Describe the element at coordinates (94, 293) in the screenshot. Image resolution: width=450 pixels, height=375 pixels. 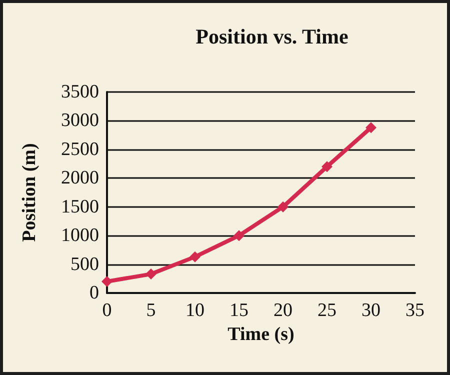
I see `y-tick-label: 0` at that location.